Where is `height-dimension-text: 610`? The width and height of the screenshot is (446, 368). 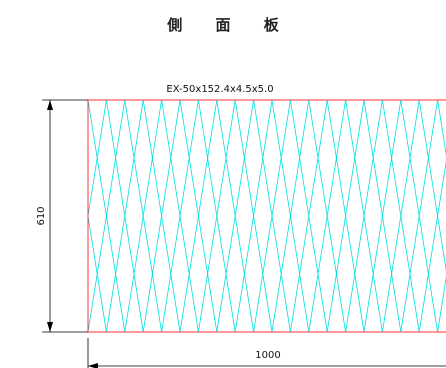 height-dimension-text: 610 is located at coordinates (41, 215).